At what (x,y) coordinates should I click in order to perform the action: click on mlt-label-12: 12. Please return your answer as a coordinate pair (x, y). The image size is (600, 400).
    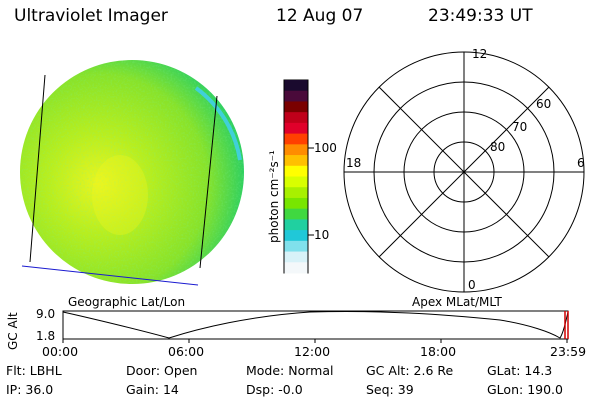
    Looking at the image, I should click on (480, 54).